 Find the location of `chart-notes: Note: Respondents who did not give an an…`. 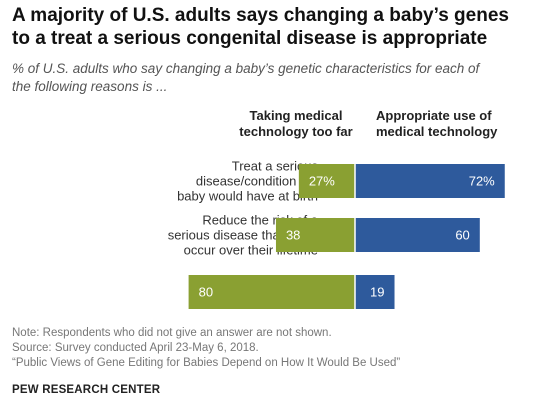

chart-notes: Note: Respondents who did not give an an… is located at coordinates (272, 348).